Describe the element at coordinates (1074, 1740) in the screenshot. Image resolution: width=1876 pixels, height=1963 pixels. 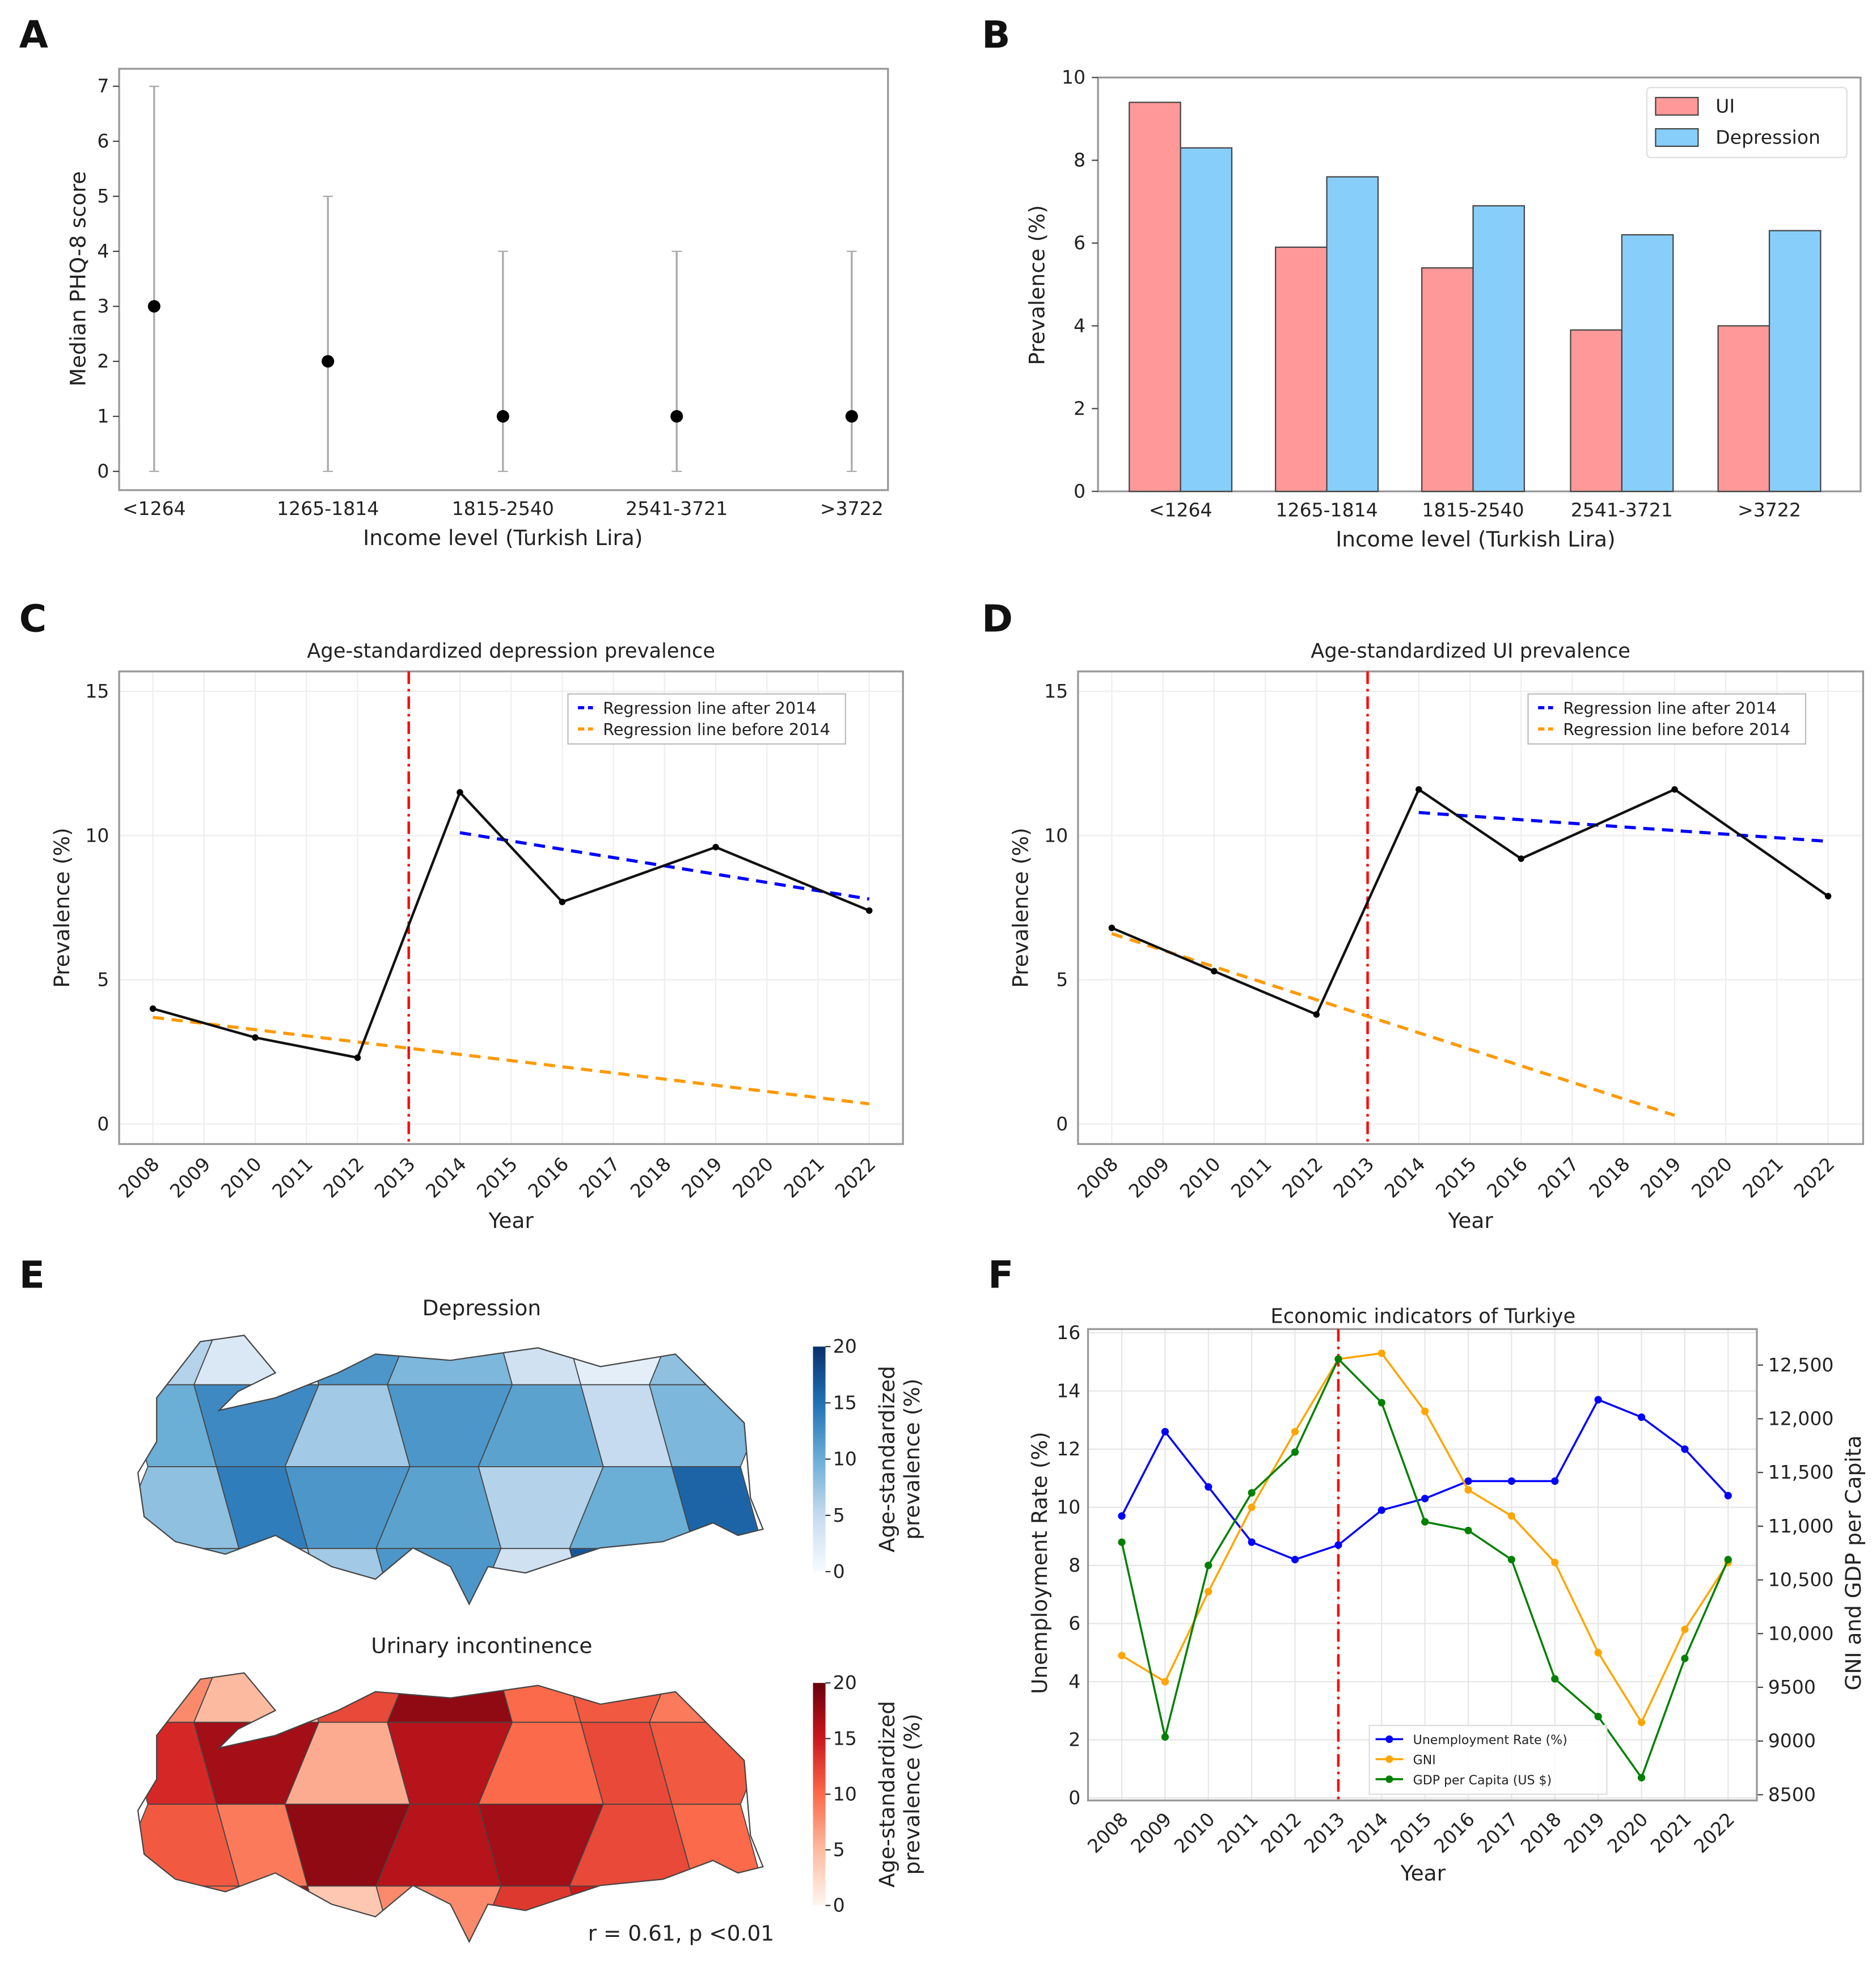
I see `y-tick-label: 2` at that location.